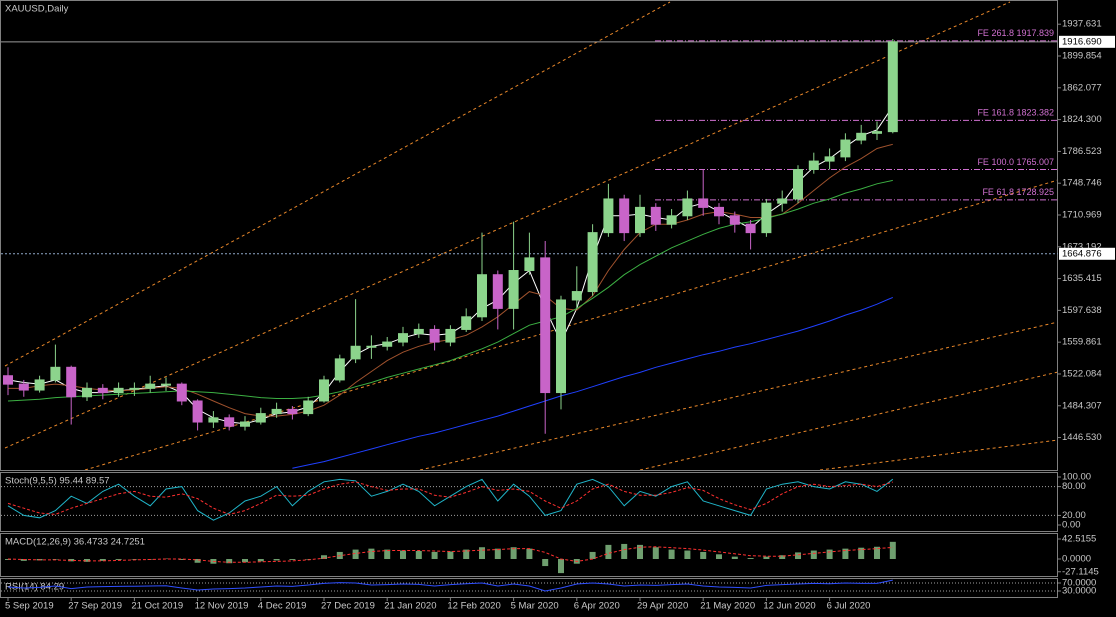 This screenshot has height=617, width=1116. I want to click on price-label: 1664.876, so click(1082, 253).